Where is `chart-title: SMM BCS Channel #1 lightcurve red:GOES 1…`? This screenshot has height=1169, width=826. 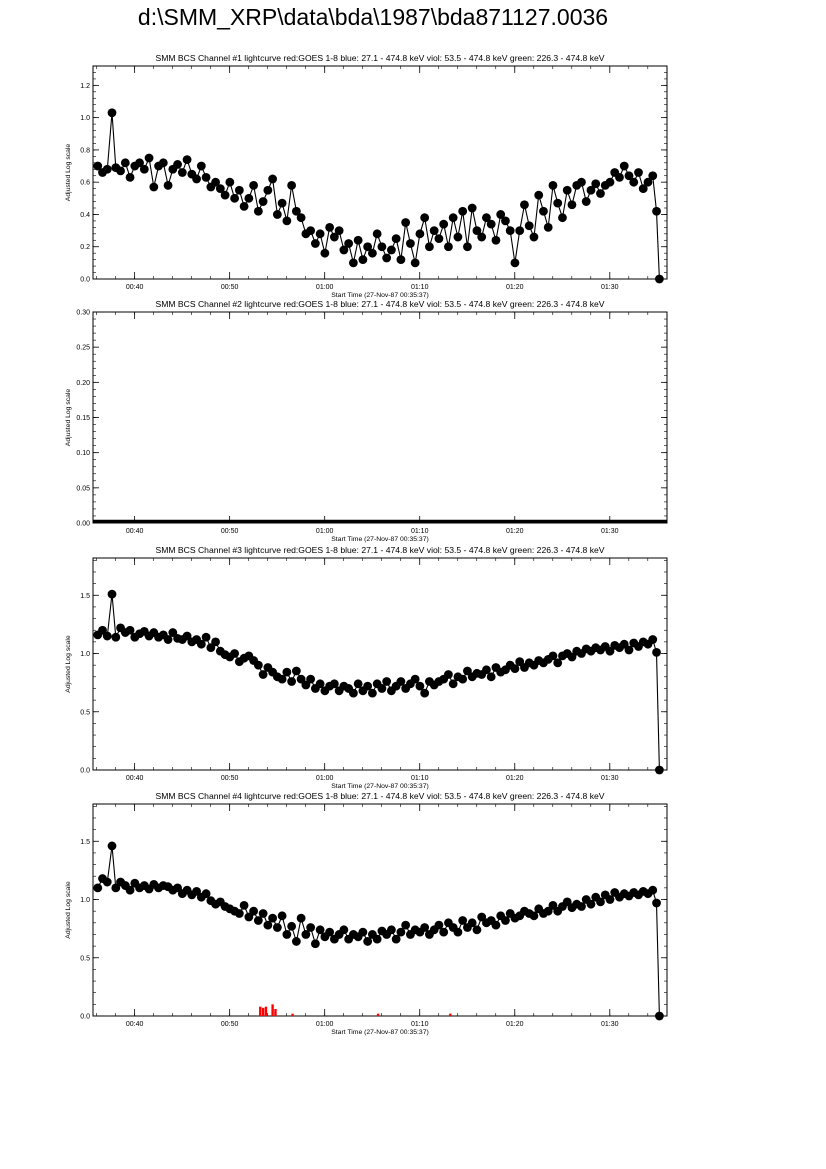 chart-title: SMM BCS Channel #1 lightcurve red:GOES 1… is located at coordinates (379, 58).